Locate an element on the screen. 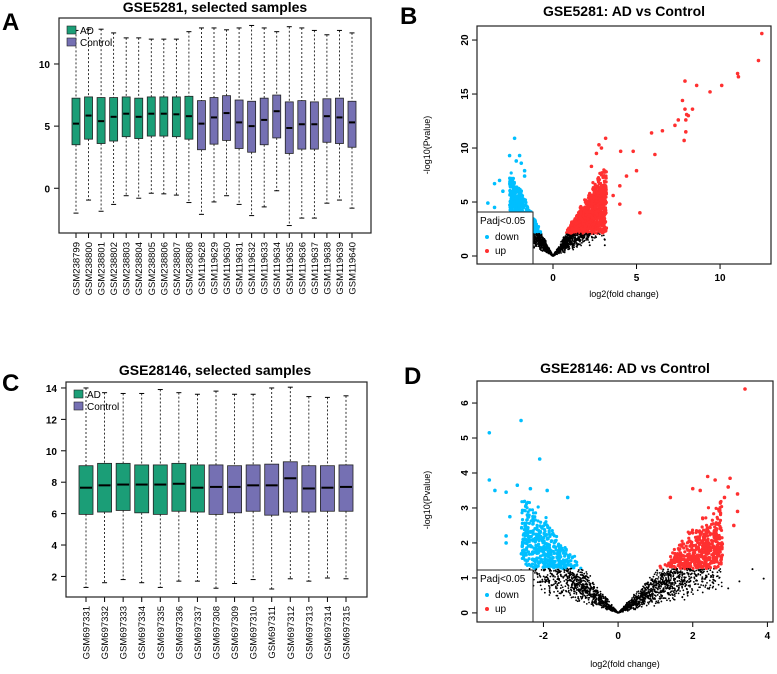 The height and width of the screenshot is (674, 777). x-tick-label: GSM697335 is located at coordinates (161, 632).